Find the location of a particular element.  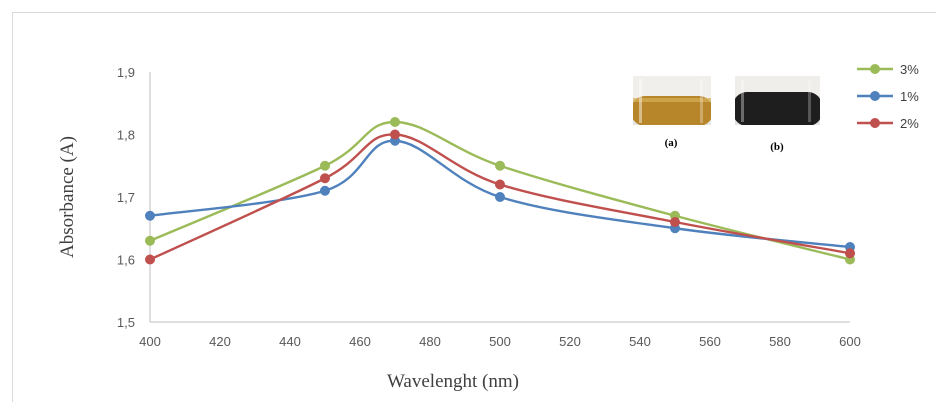

x-tick-label: 420 is located at coordinates (220, 341).